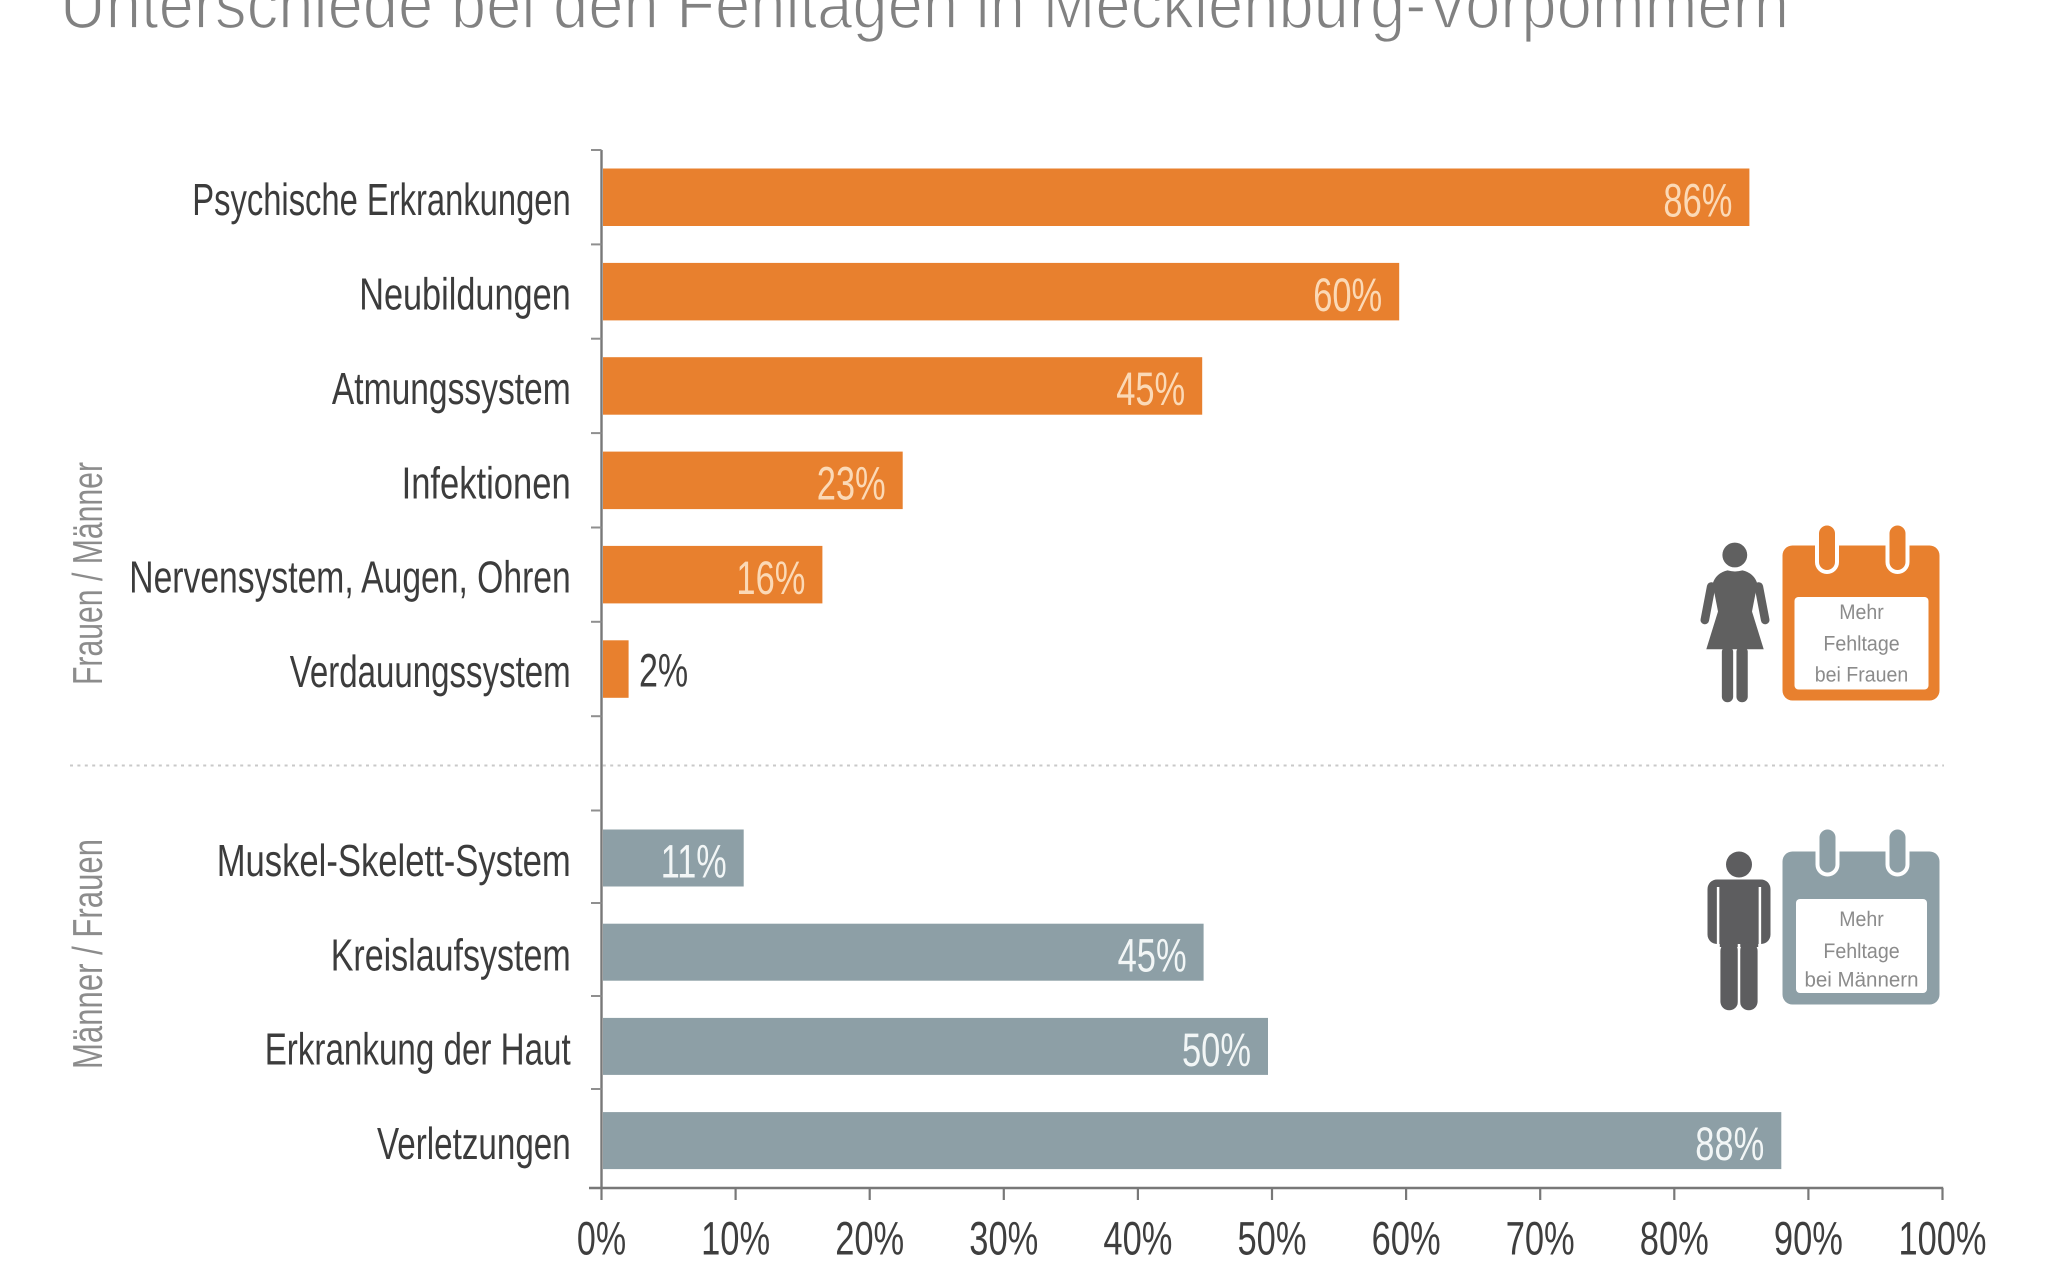  What do you see at coordinates (663, 670) in the screenshot?
I see `svg-text: 2%` at bounding box center [663, 670].